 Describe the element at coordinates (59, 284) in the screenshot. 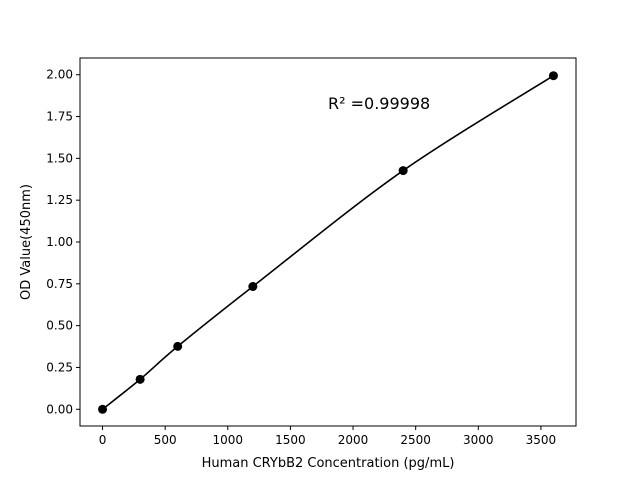

I see `y-tick-label: 0.75` at that location.